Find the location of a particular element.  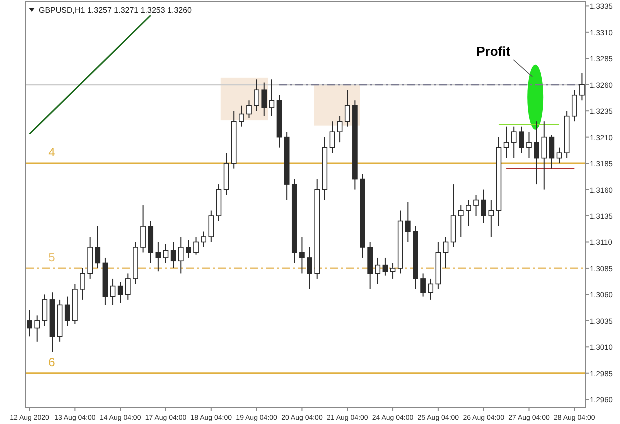

text: GBPUSD,H1 1.3257 1.3271 1.3253 1.3260 is located at coordinates (116, 10).